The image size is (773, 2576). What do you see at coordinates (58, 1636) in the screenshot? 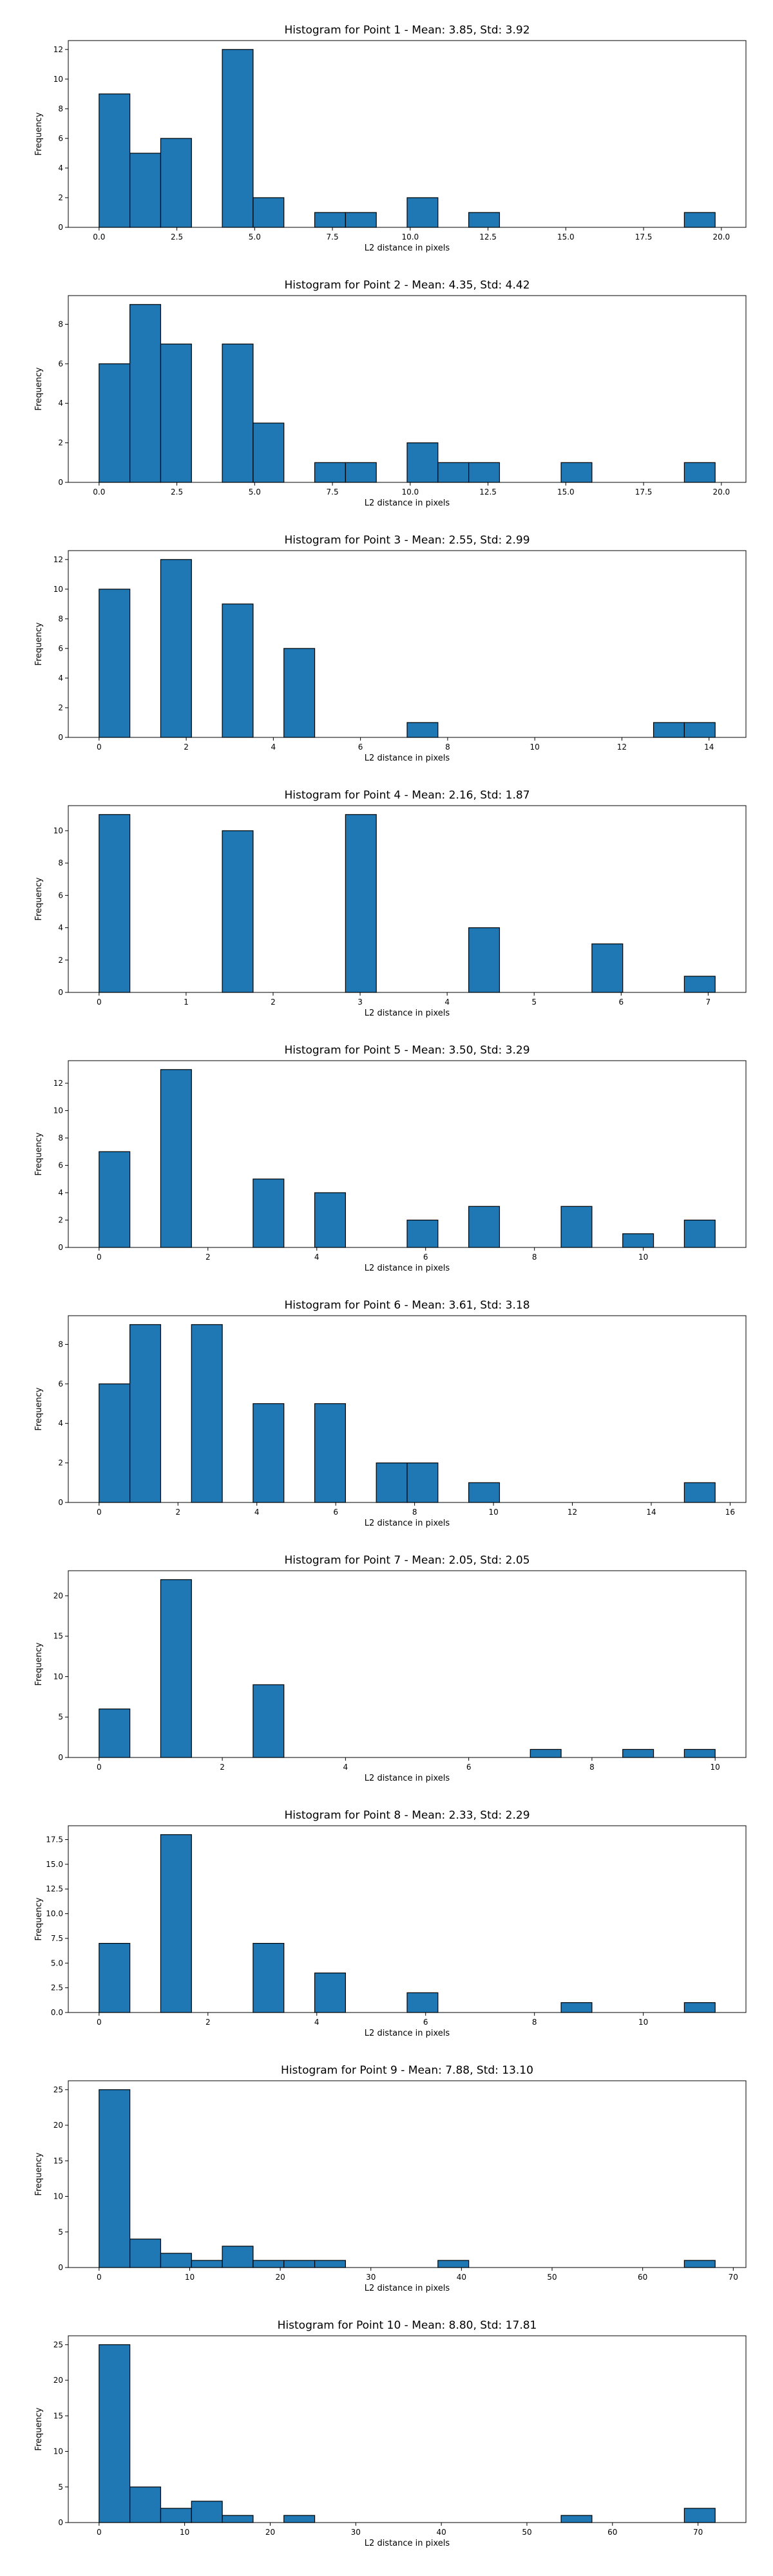
I see `y-tick-label: 15` at bounding box center [58, 1636].